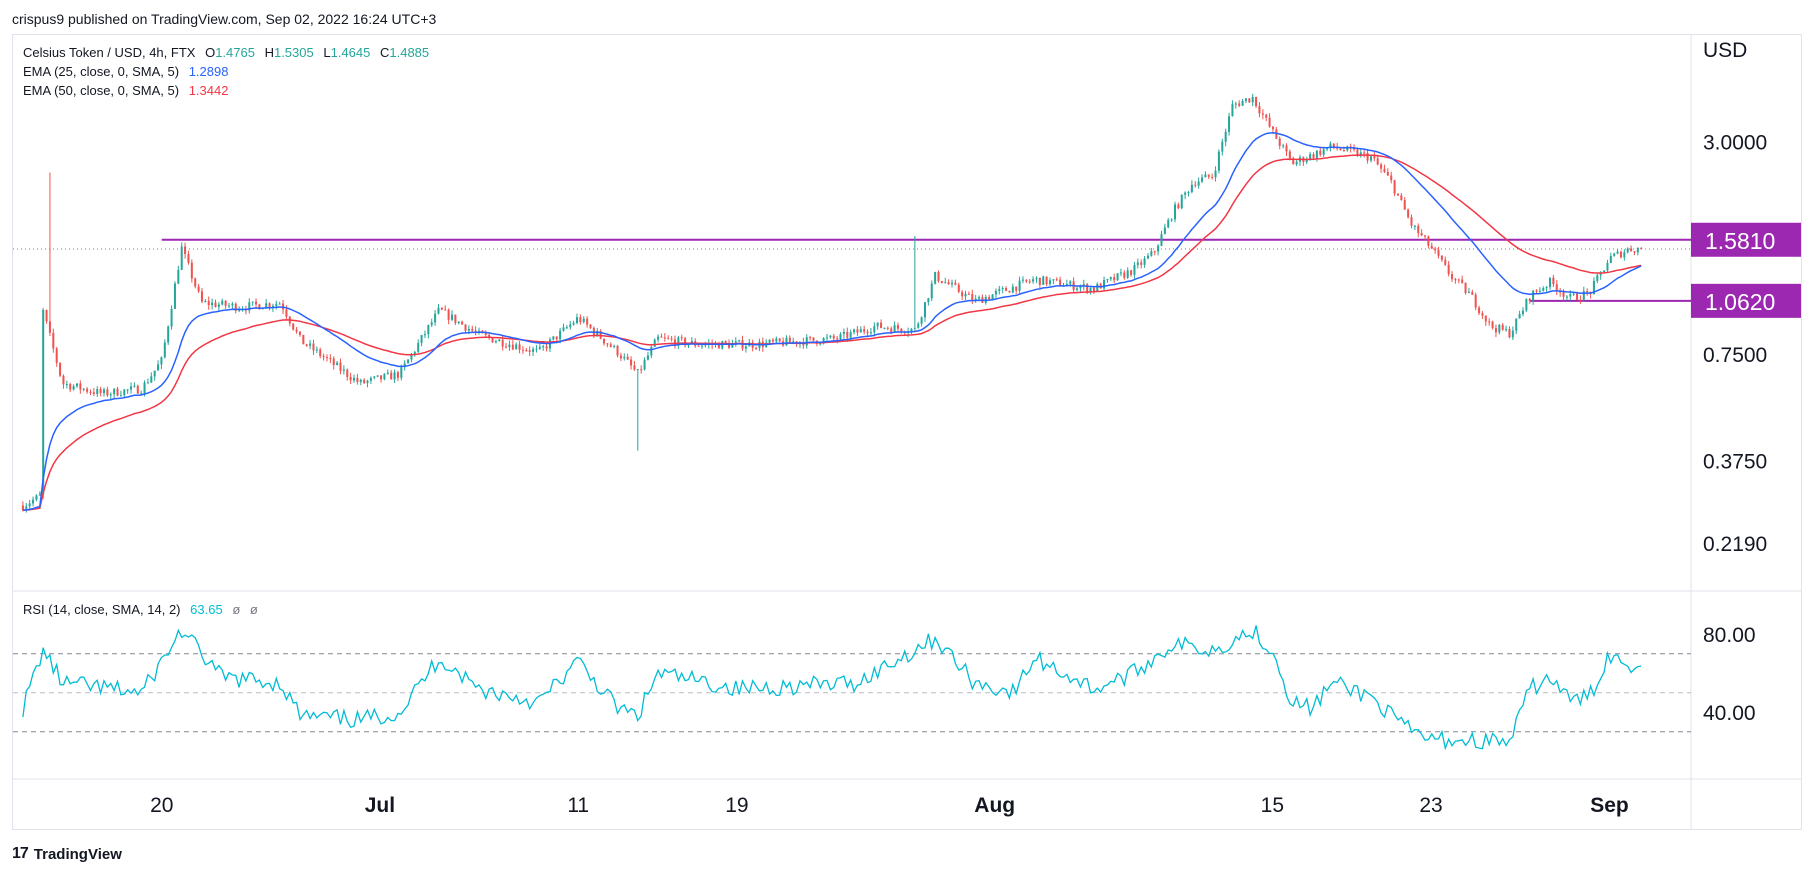 The width and height of the screenshot is (1814, 876). What do you see at coordinates (1430, 805) in the screenshot?
I see `time-tick-label: 23` at bounding box center [1430, 805].